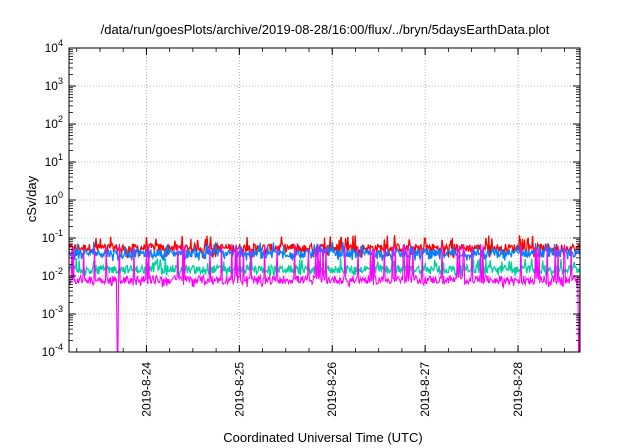  I want to click on y-tick-label: 10¹, so click(54, 160).